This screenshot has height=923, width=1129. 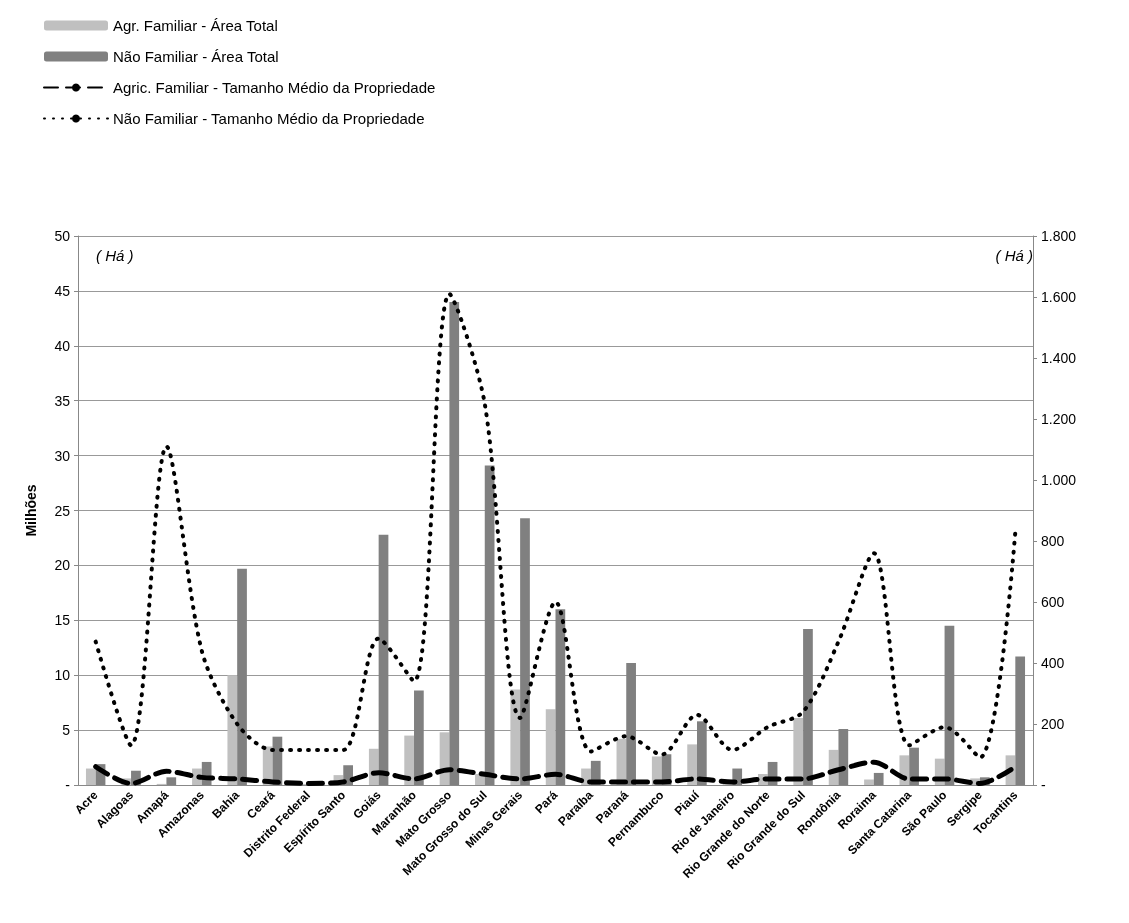 I want to click on legend-label: Não Familiar - Tamanho Médio da Propriedade, so click(x=269, y=118).